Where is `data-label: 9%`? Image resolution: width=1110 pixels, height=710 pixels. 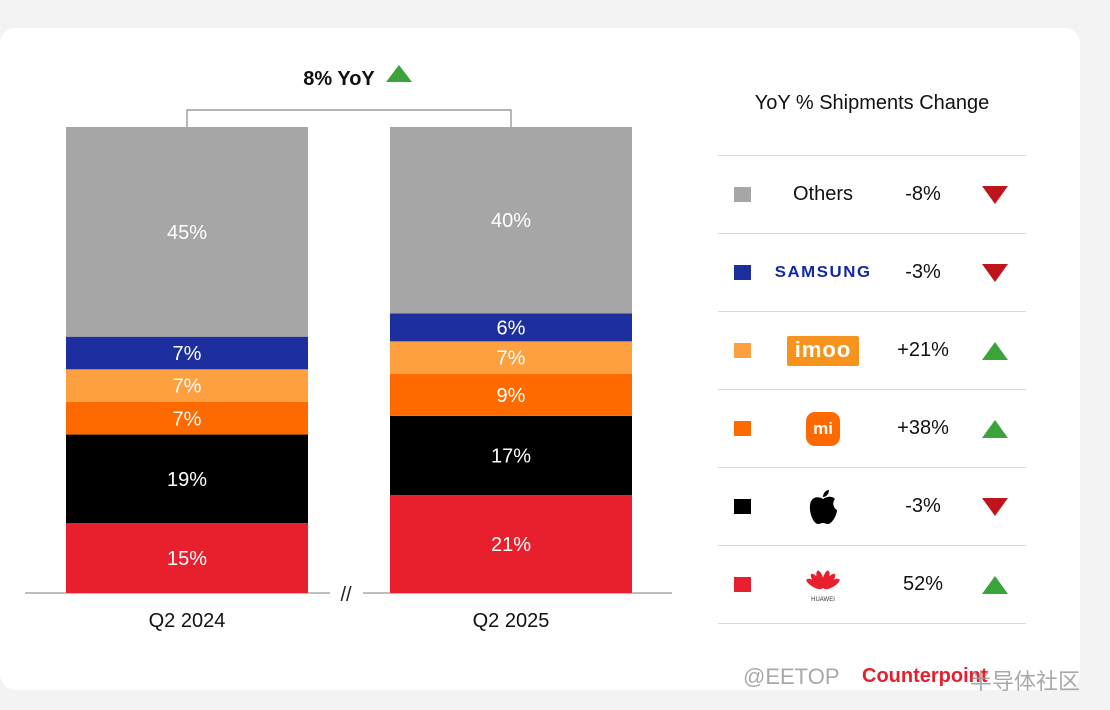
data-label: 9% is located at coordinates (511, 396).